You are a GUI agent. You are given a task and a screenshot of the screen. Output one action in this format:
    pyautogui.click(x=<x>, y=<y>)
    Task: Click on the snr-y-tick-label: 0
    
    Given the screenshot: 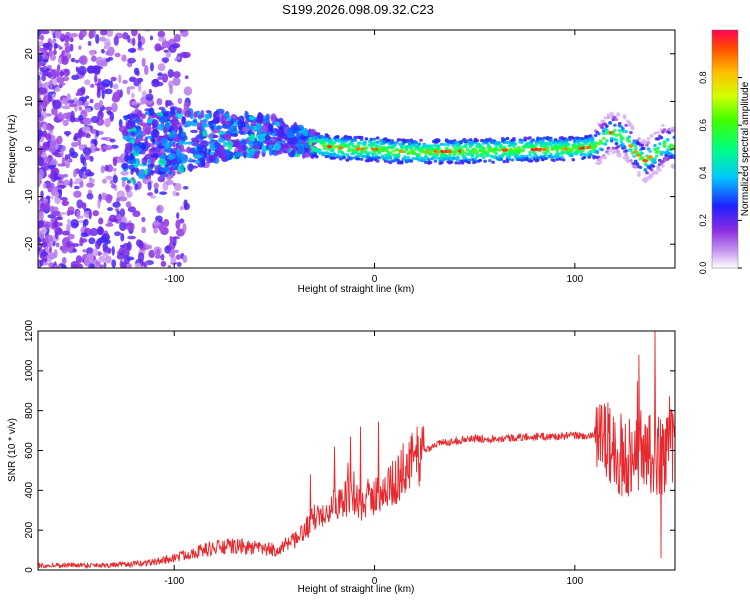 What is the action you would take?
    pyautogui.click(x=29, y=570)
    